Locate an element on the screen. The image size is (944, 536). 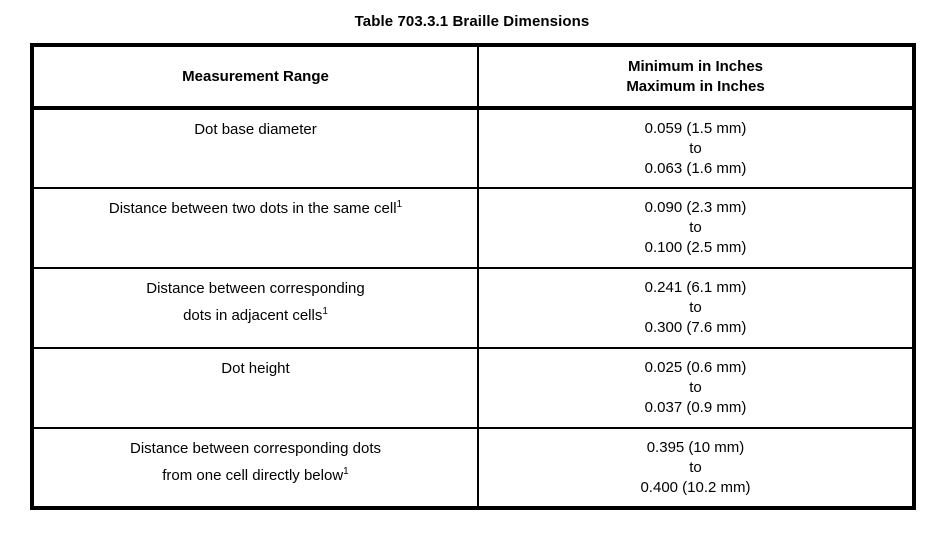
min-value: 0.090 (2.3 mm) is located at coordinates (695, 207).